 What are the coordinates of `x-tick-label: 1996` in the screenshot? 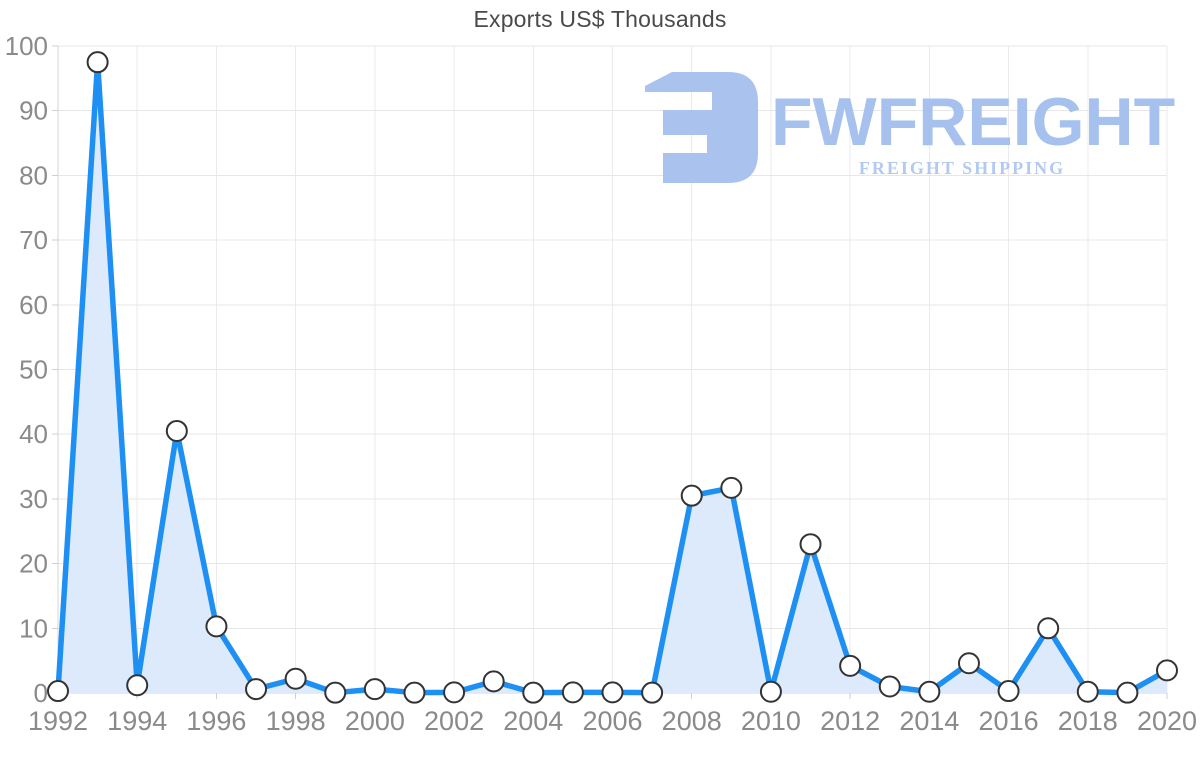 It's located at (216, 721).